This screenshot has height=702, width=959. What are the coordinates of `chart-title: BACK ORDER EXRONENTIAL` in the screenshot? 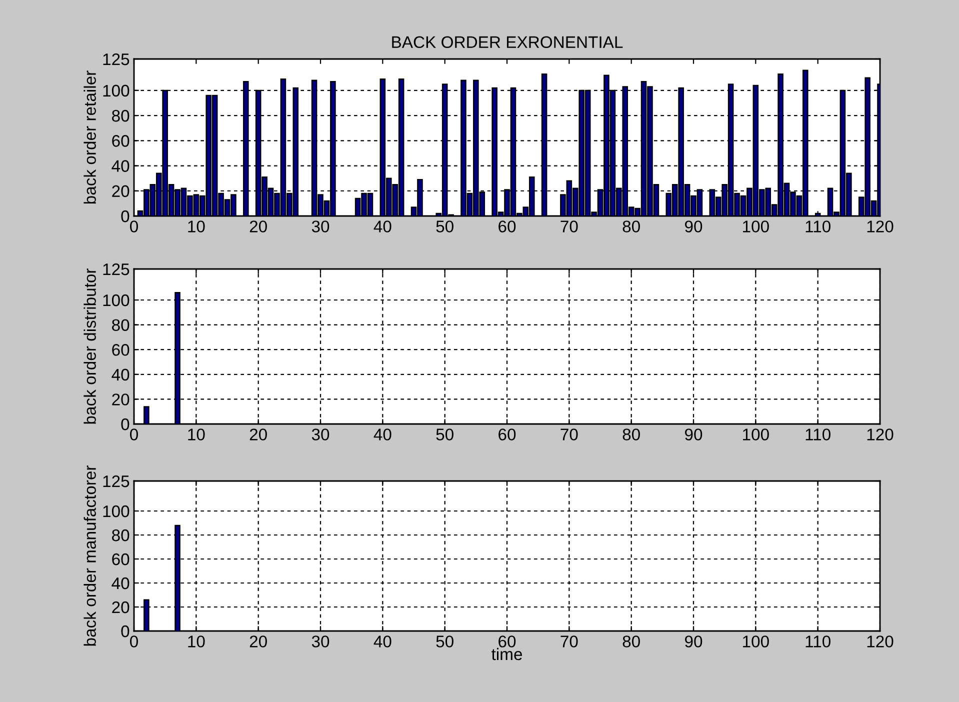 It's located at (507, 42).